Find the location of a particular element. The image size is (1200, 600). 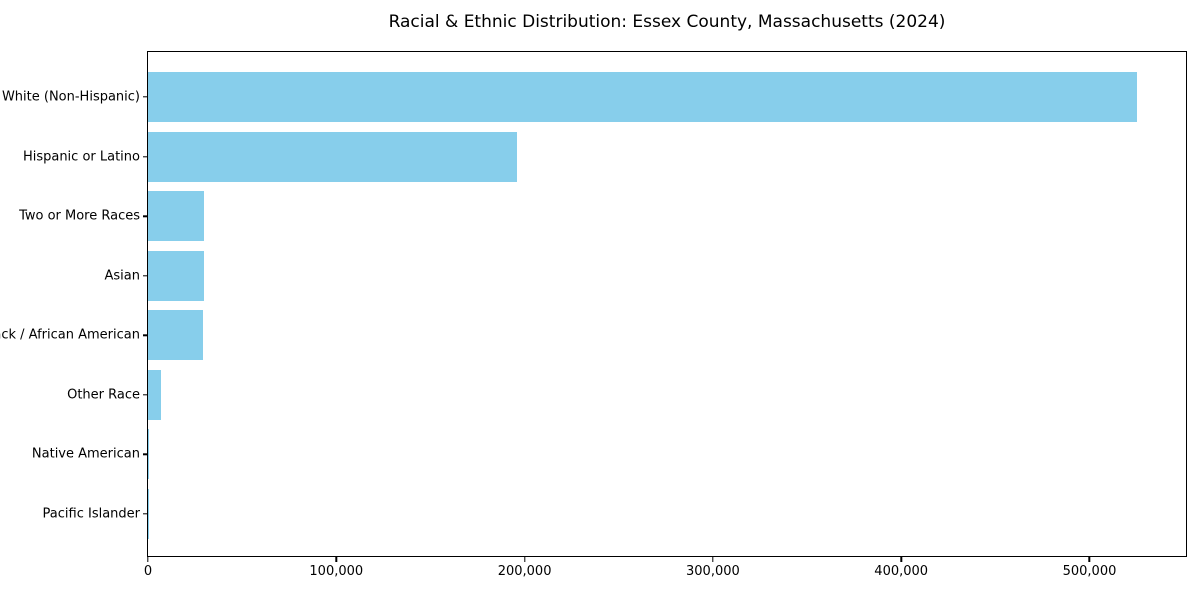

bar-row: Pacific Islander is located at coordinates (614, 513).